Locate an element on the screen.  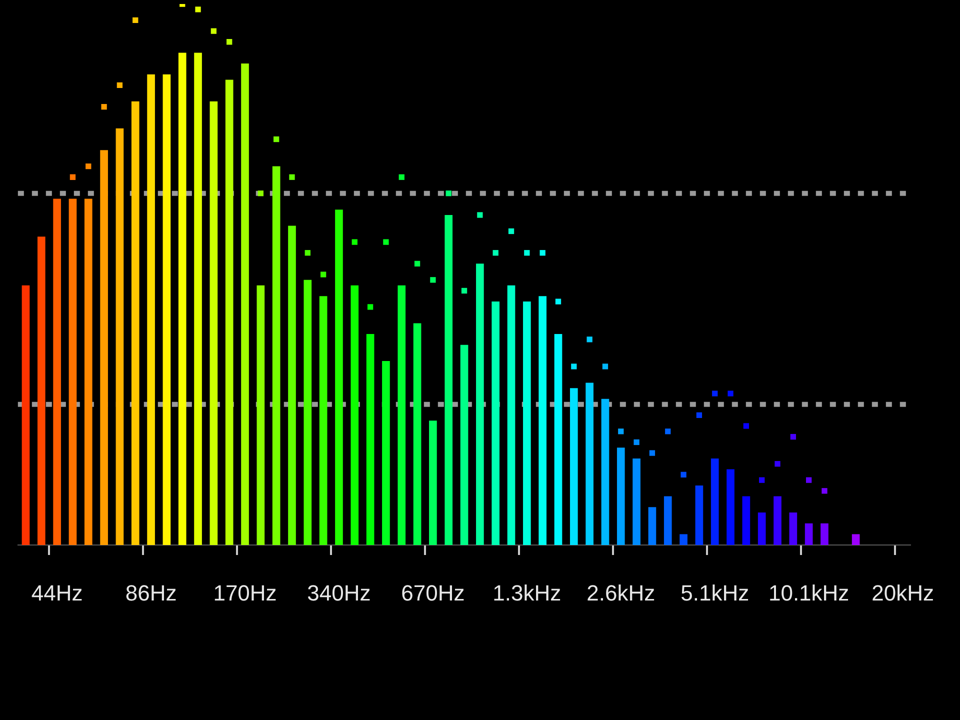
x-tick-label: 86Hz is located at coordinates (151, 593).